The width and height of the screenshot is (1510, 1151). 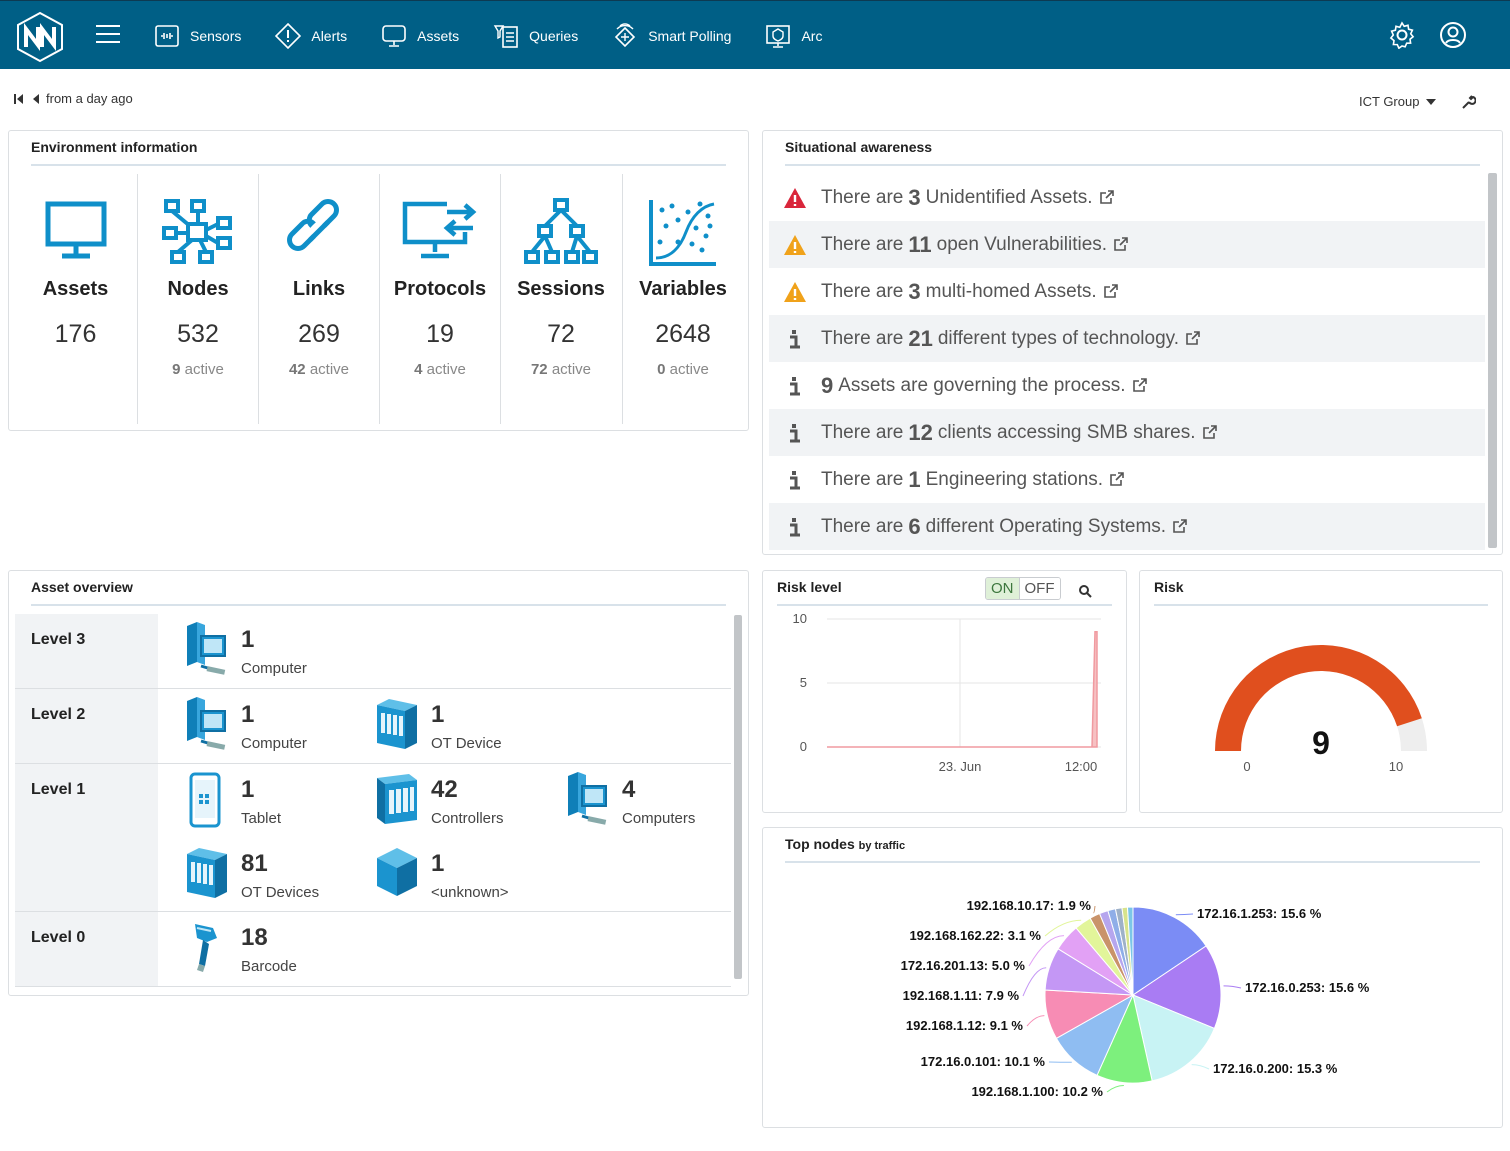 What do you see at coordinates (561, 289) in the screenshot?
I see `env-label: Sessions` at bounding box center [561, 289].